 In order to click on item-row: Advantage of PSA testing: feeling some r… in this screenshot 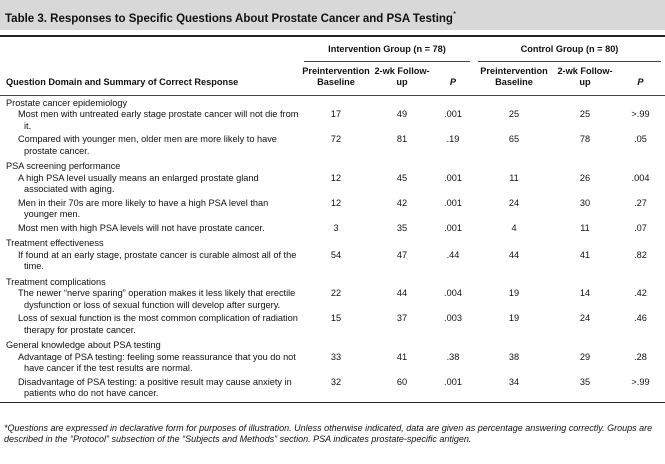, I will do `click(332, 364)`.